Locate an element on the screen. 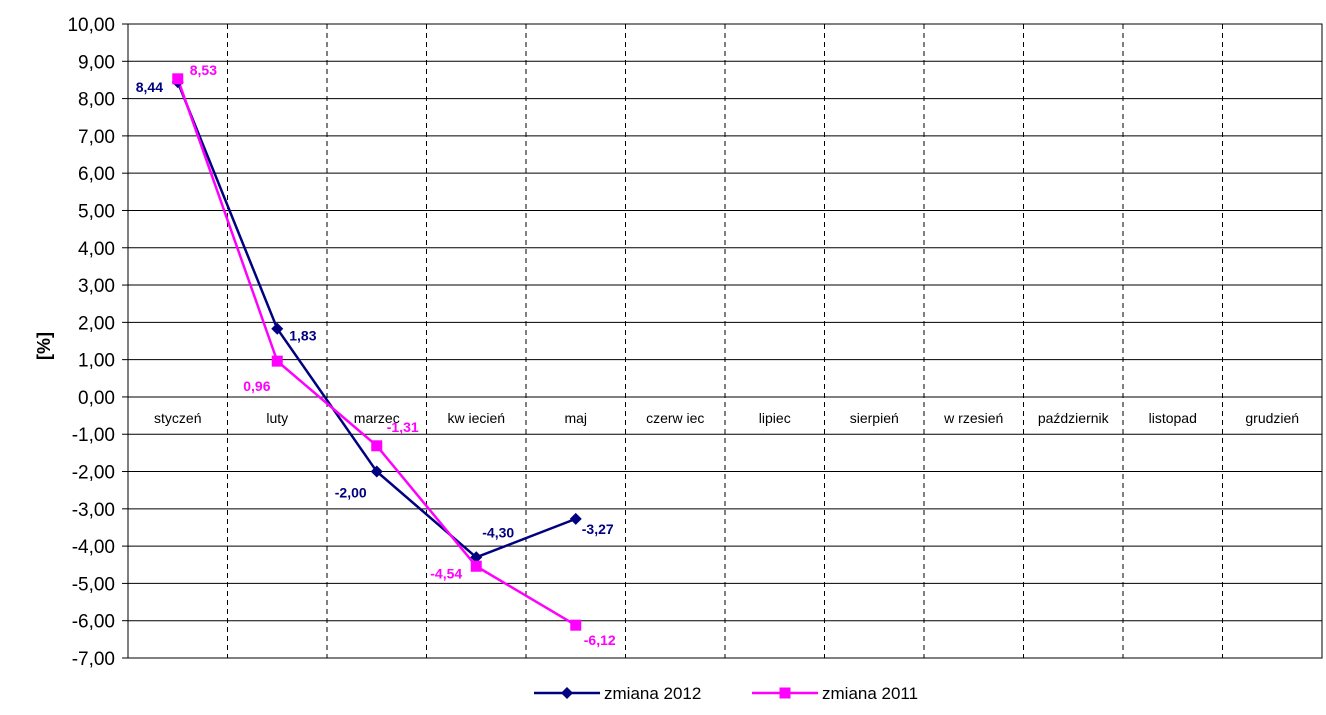  legend-label: zmiana 2011 is located at coordinates (870, 693).